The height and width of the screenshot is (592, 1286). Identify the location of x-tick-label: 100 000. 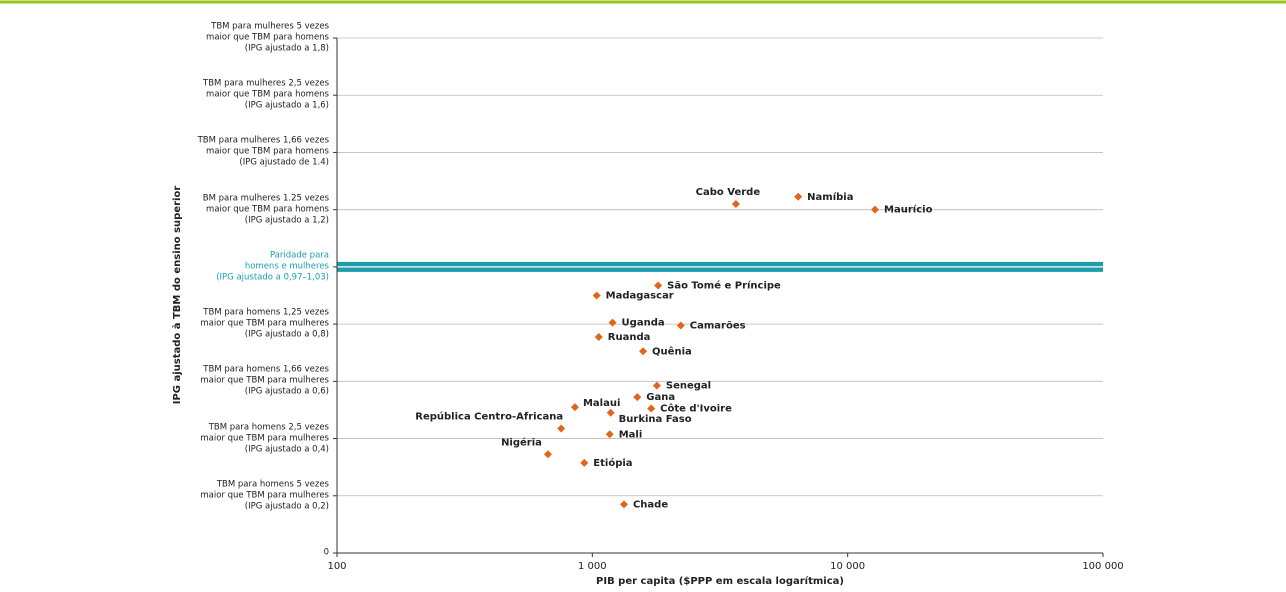
(1102, 566).